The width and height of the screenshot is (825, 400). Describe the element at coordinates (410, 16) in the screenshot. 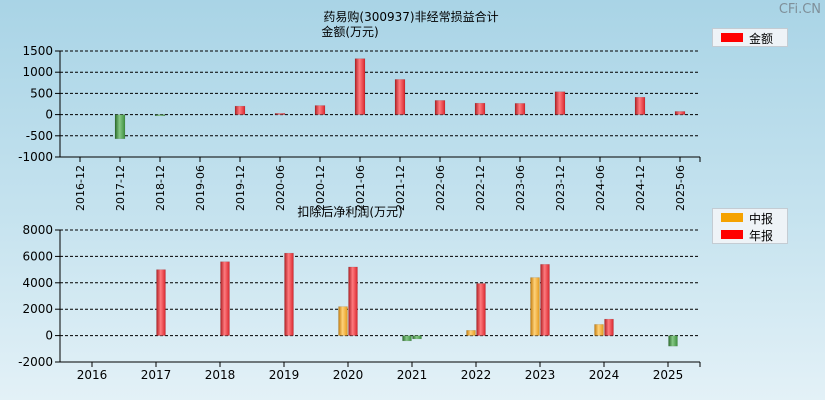

I see `chart1-title: 药易购(300937)非经常损益合计` at that location.